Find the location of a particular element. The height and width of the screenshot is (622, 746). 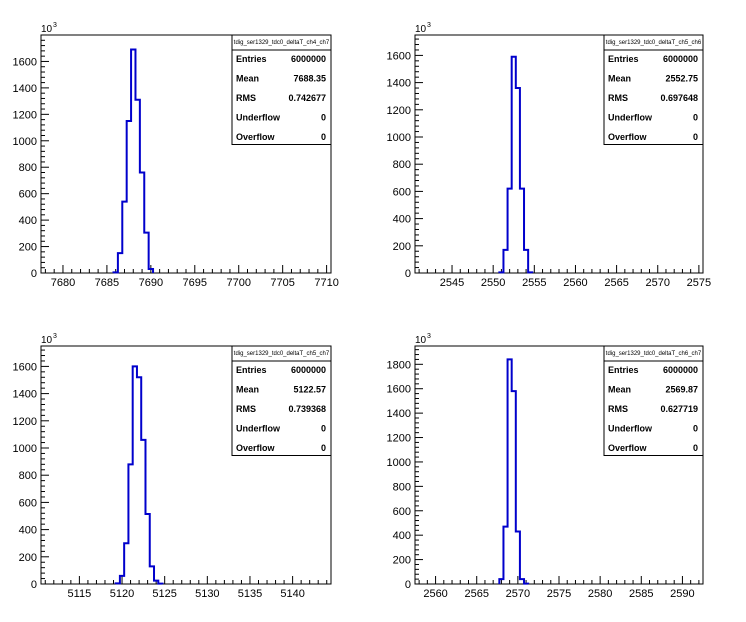

stats-box-title: tdig_ser1329_tdc0_deltaT_ch5_ch7 is located at coordinates (282, 354).